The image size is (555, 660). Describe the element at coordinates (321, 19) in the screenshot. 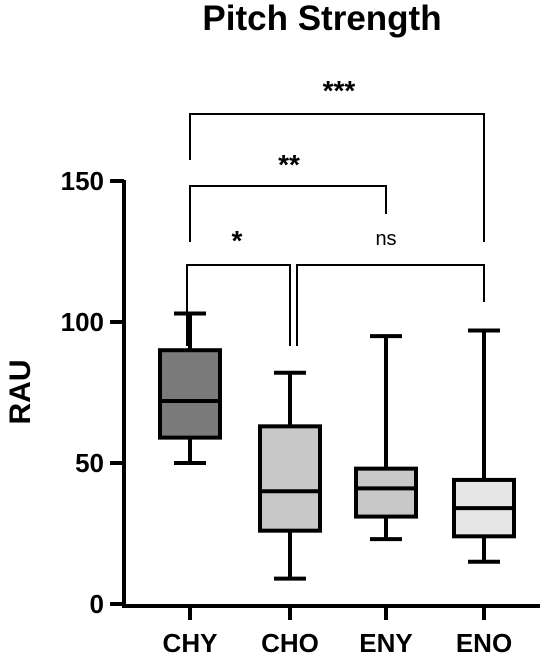

I see `chart-title: Pitch Strength` at that location.